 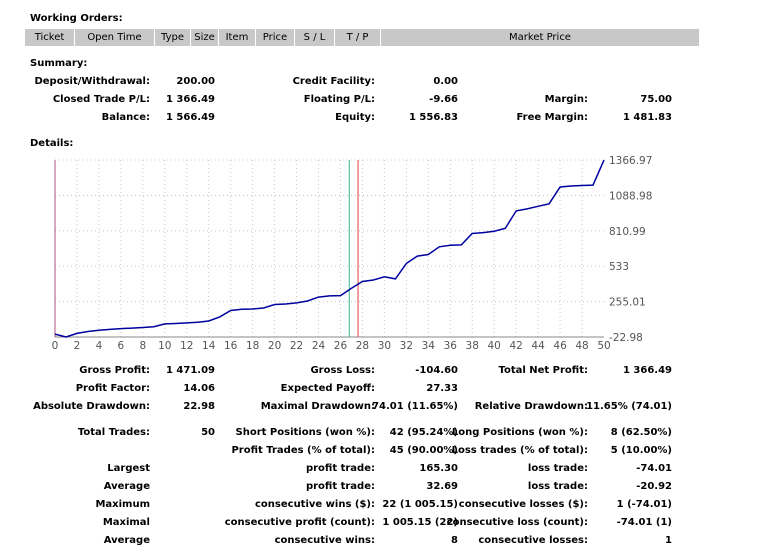 What do you see at coordinates (515, 346) in the screenshot?
I see `x-tick-label: 42` at bounding box center [515, 346].